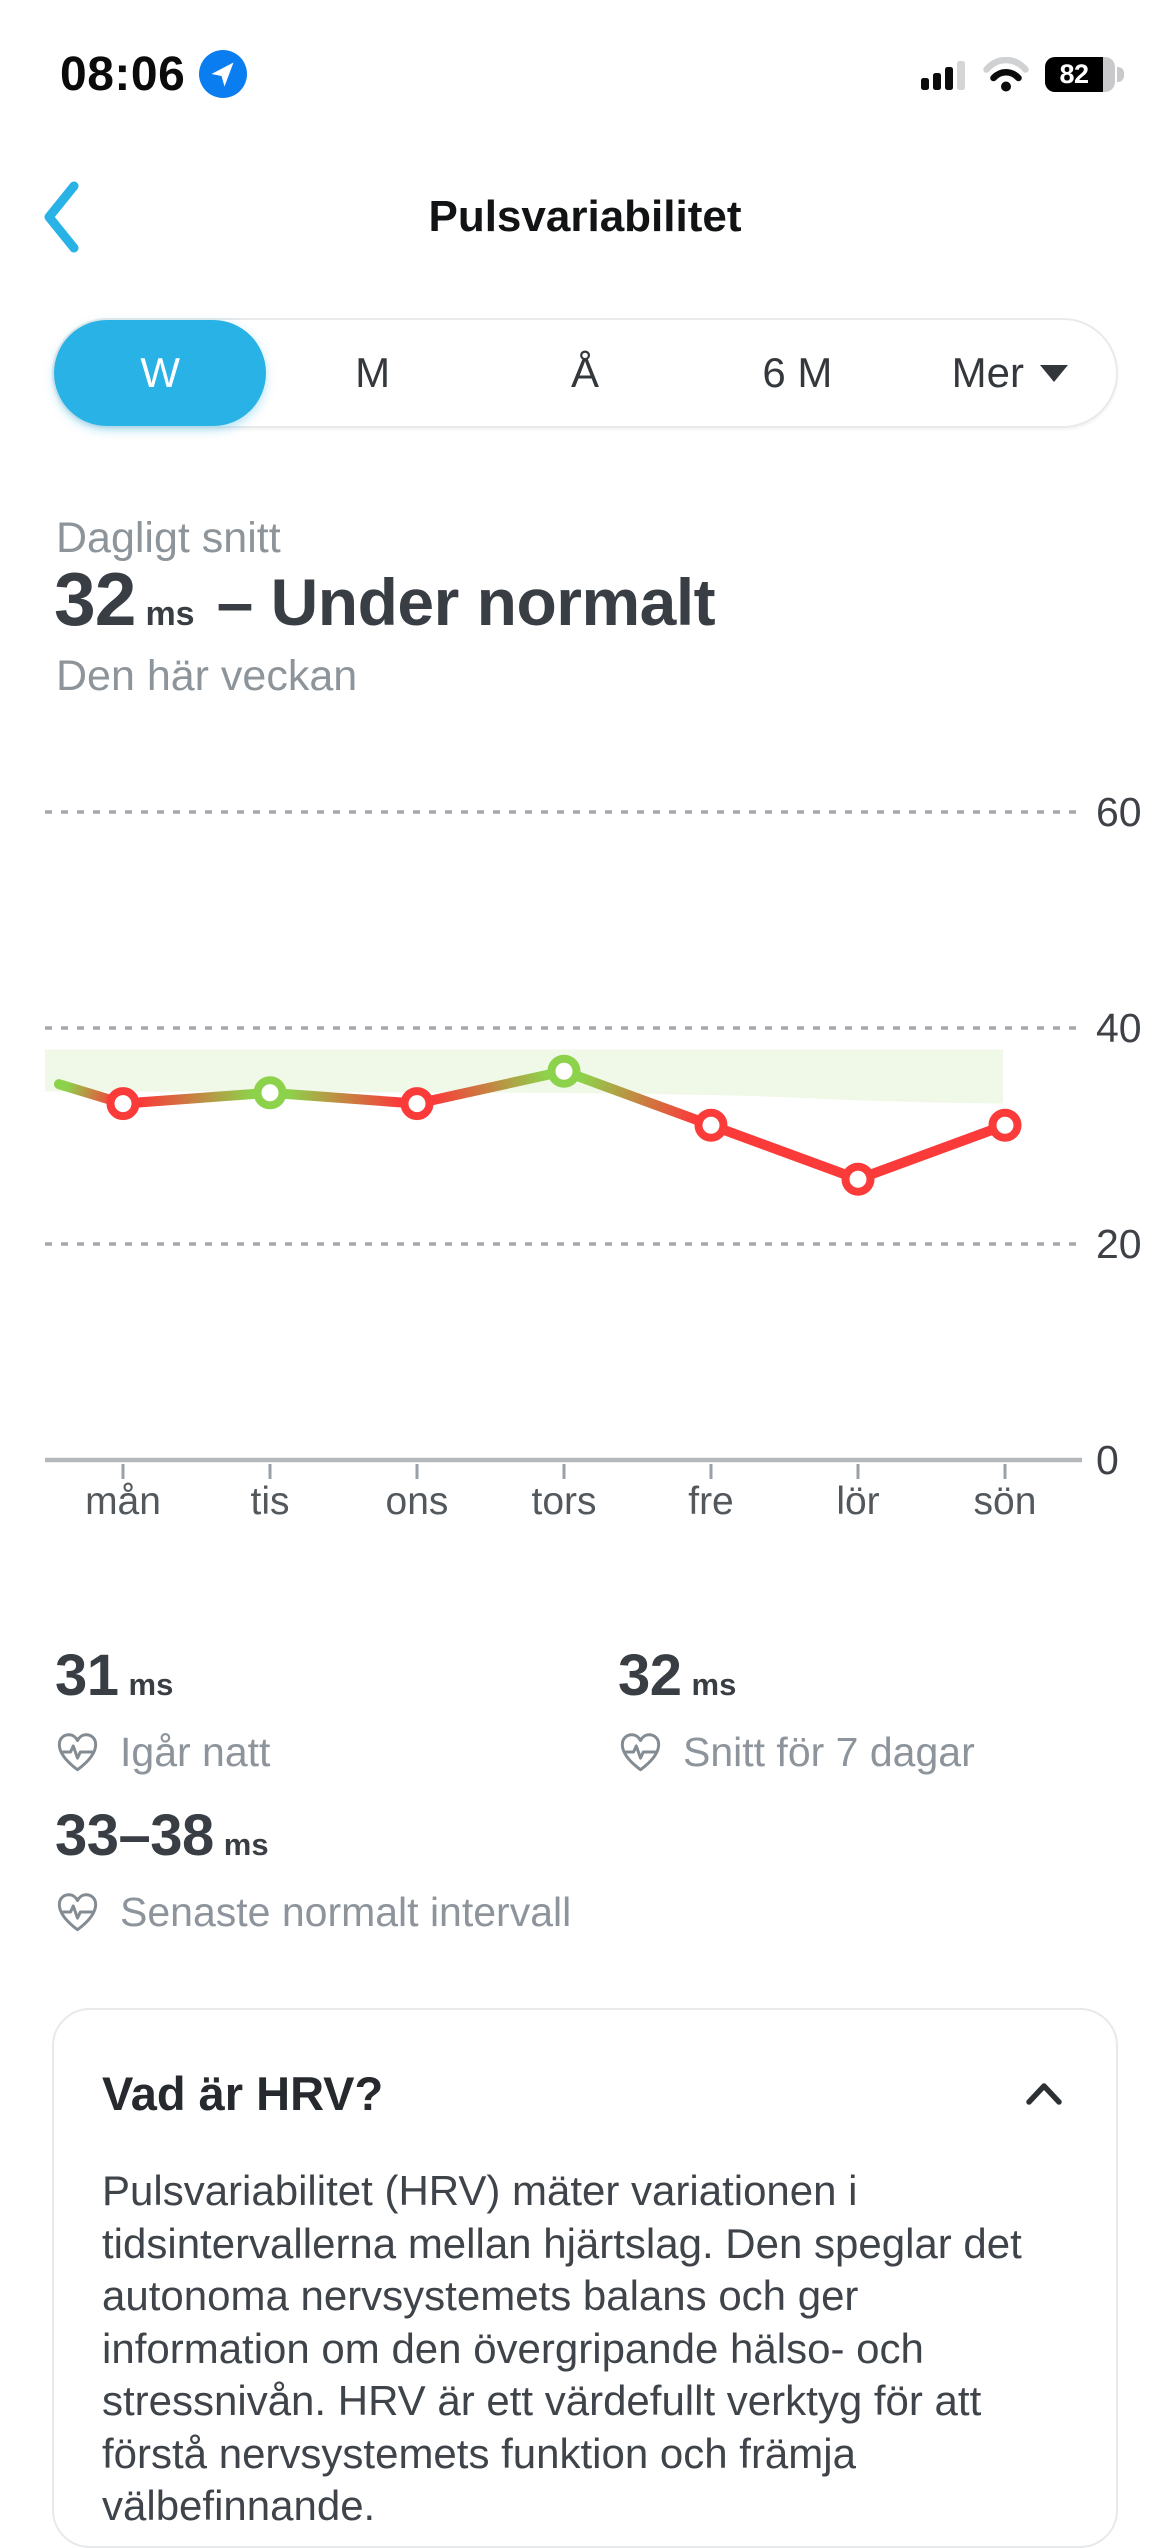 Image resolution: width=1170 pixels, height=2548 pixels. I want to click on battery-nub, so click(1120, 74).